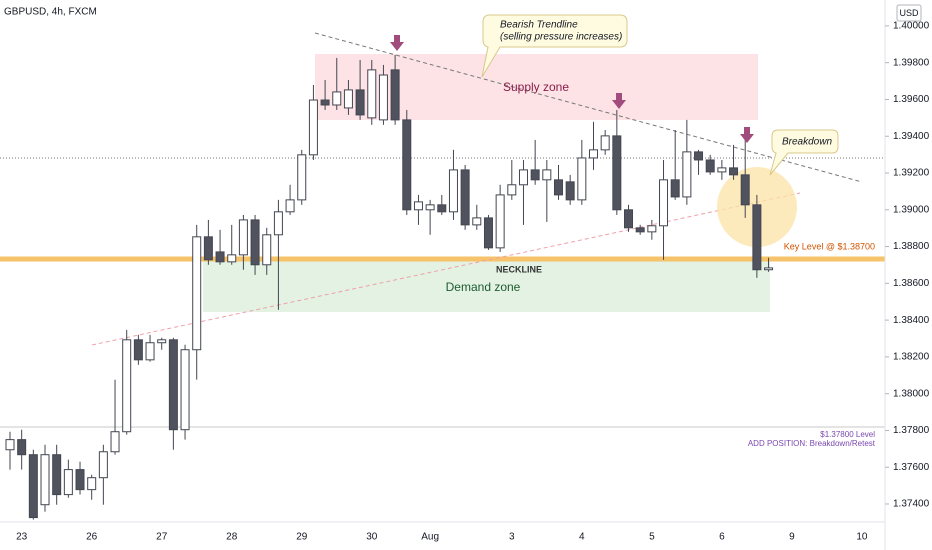 This screenshot has height=550, width=932. I want to click on callout-title: Bearish Trendline, so click(539, 25).